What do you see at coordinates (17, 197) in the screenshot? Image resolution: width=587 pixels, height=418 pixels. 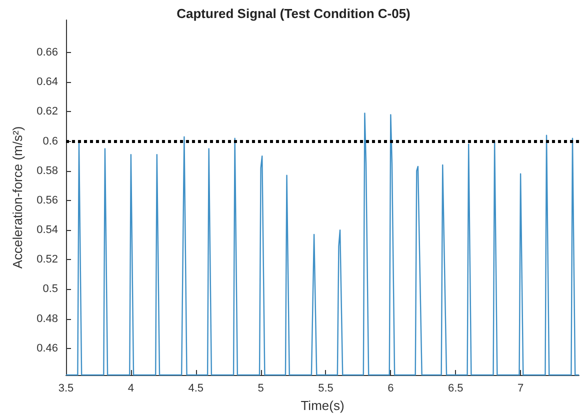 I see `y-axis-title: Acceleration-force (m/s²)` at bounding box center [17, 197].